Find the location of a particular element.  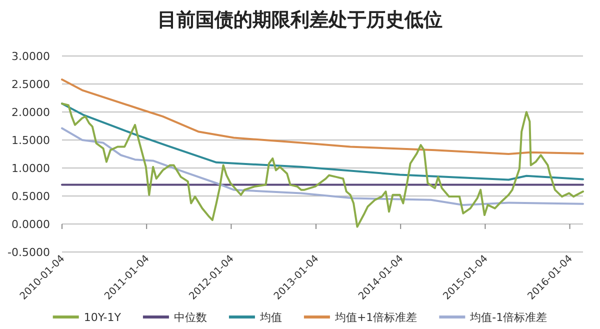

y-tick-label: 3.0000 is located at coordinates (31, 56).